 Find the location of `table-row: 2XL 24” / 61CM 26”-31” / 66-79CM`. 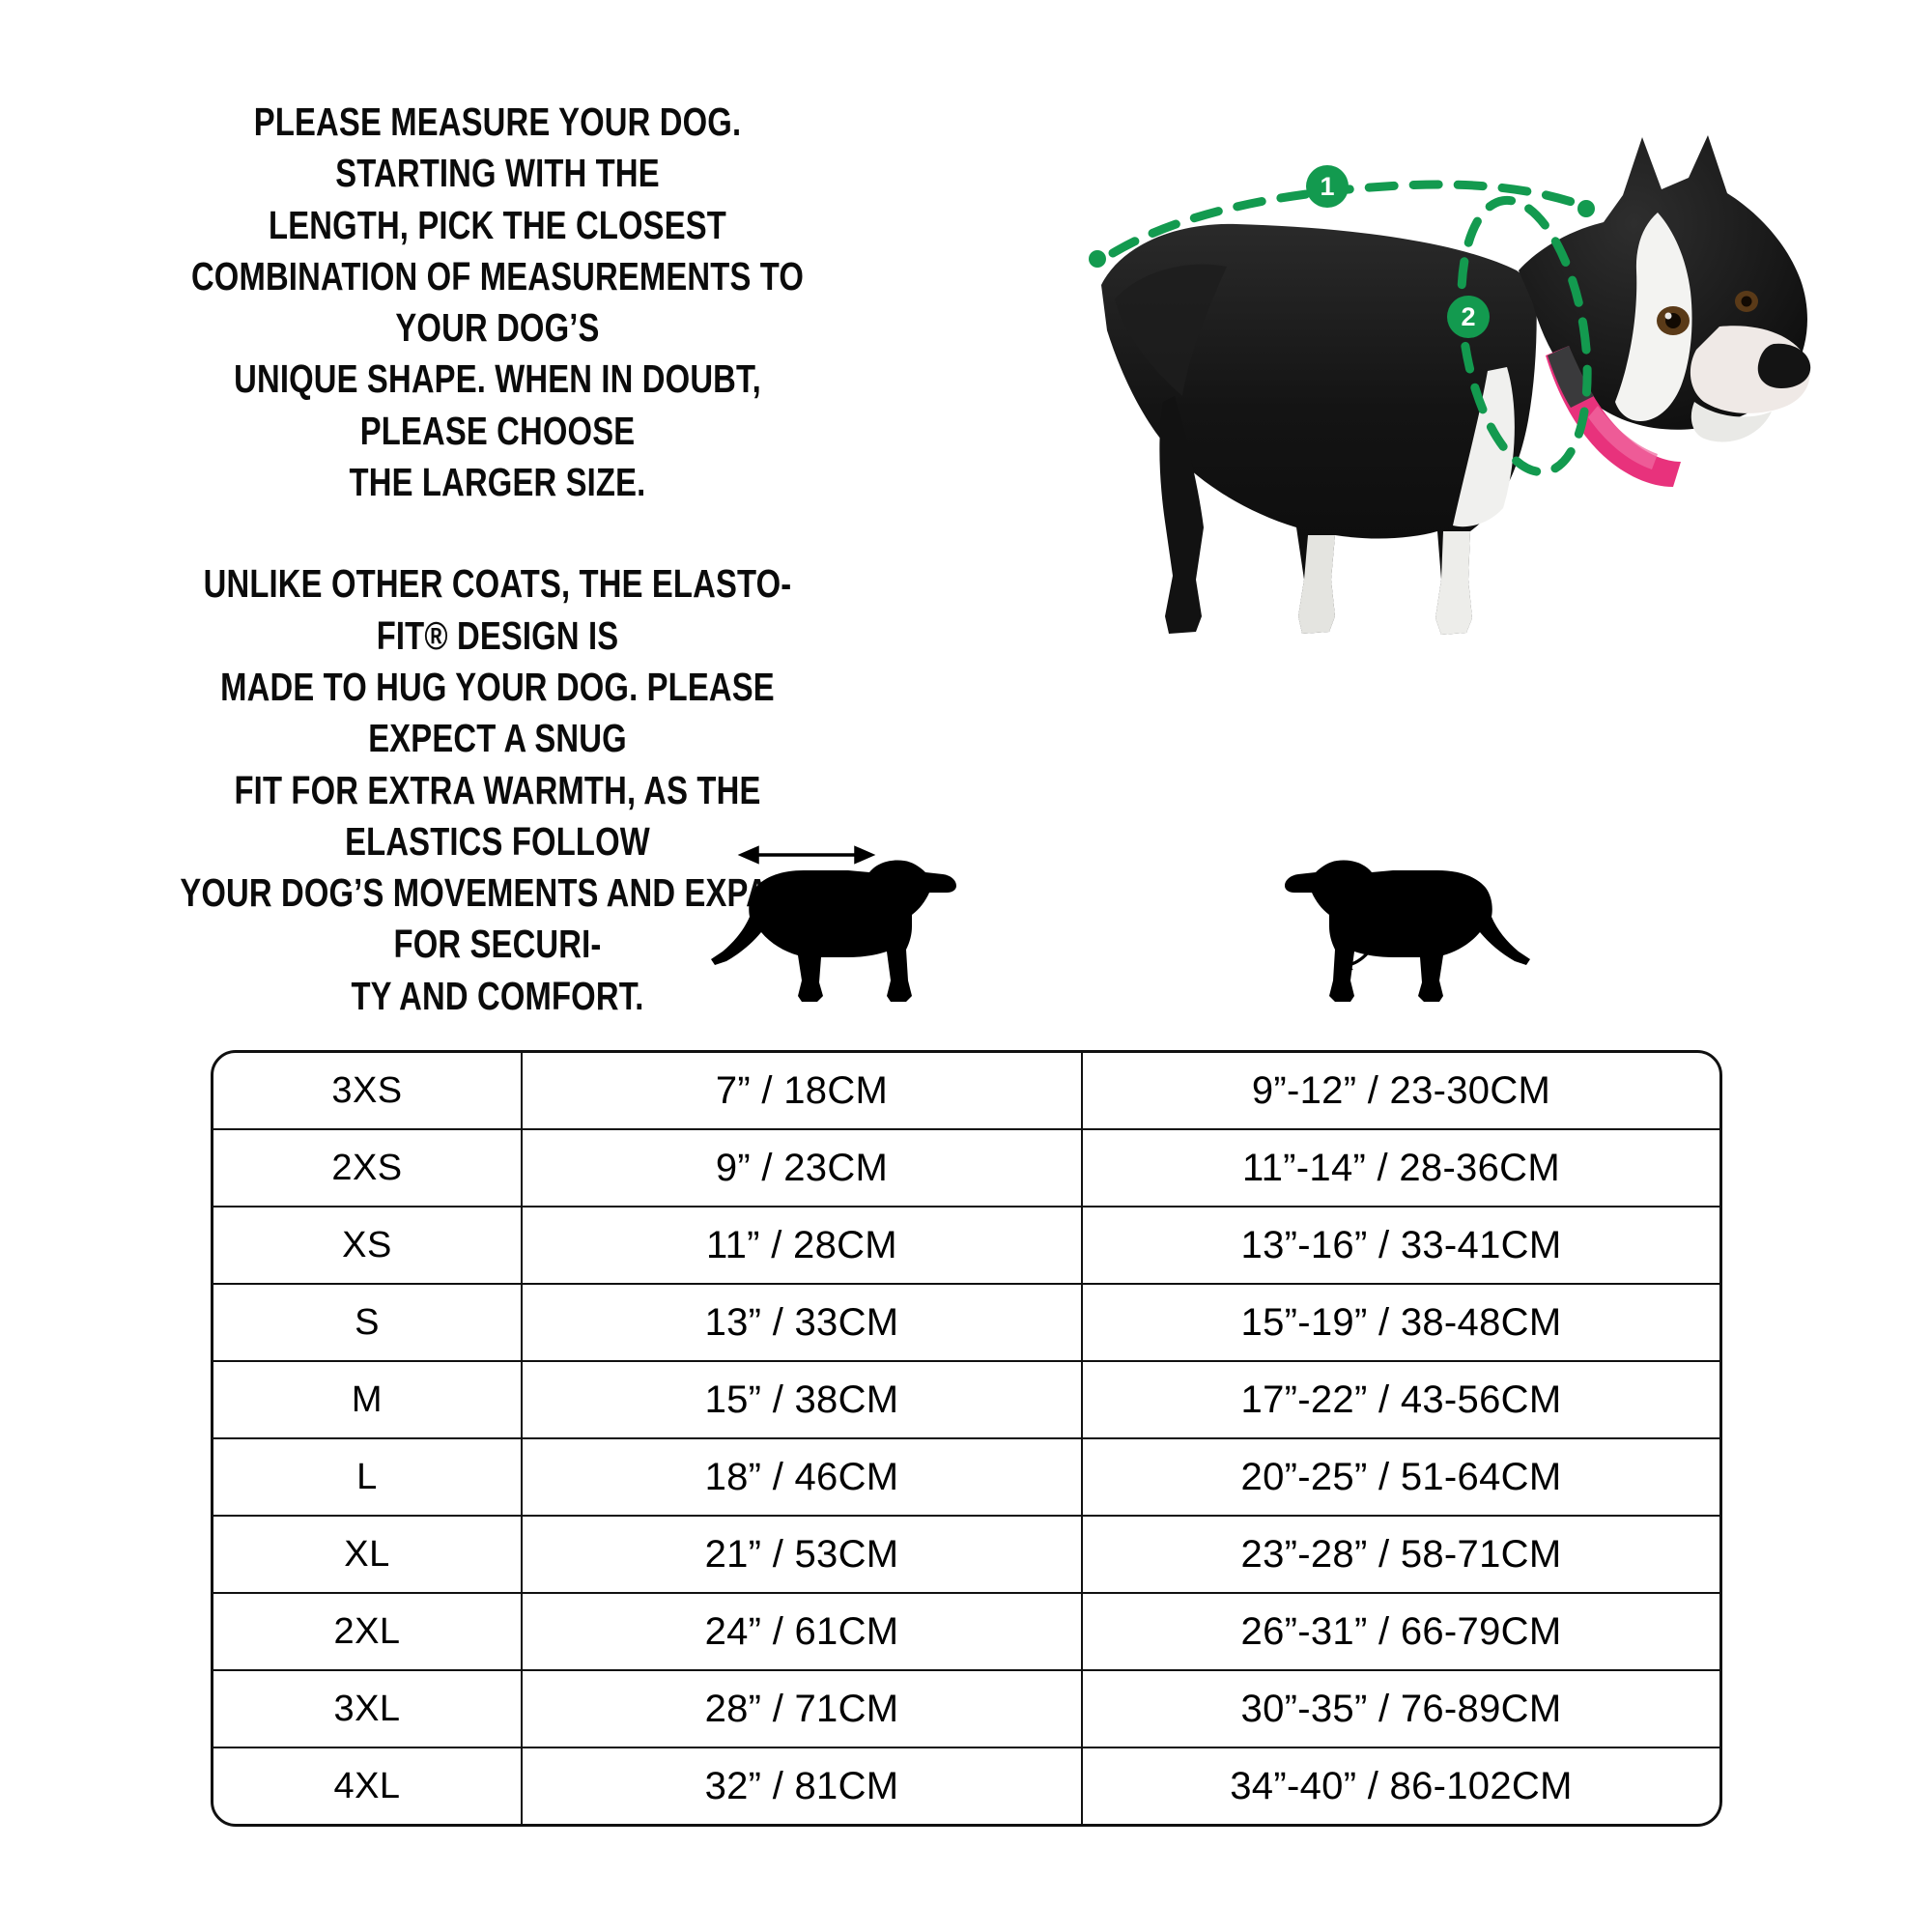

table-row: 2XL 24” / 61CM 26”-31” / 66-79CM is located at coordinates (966, 1632).